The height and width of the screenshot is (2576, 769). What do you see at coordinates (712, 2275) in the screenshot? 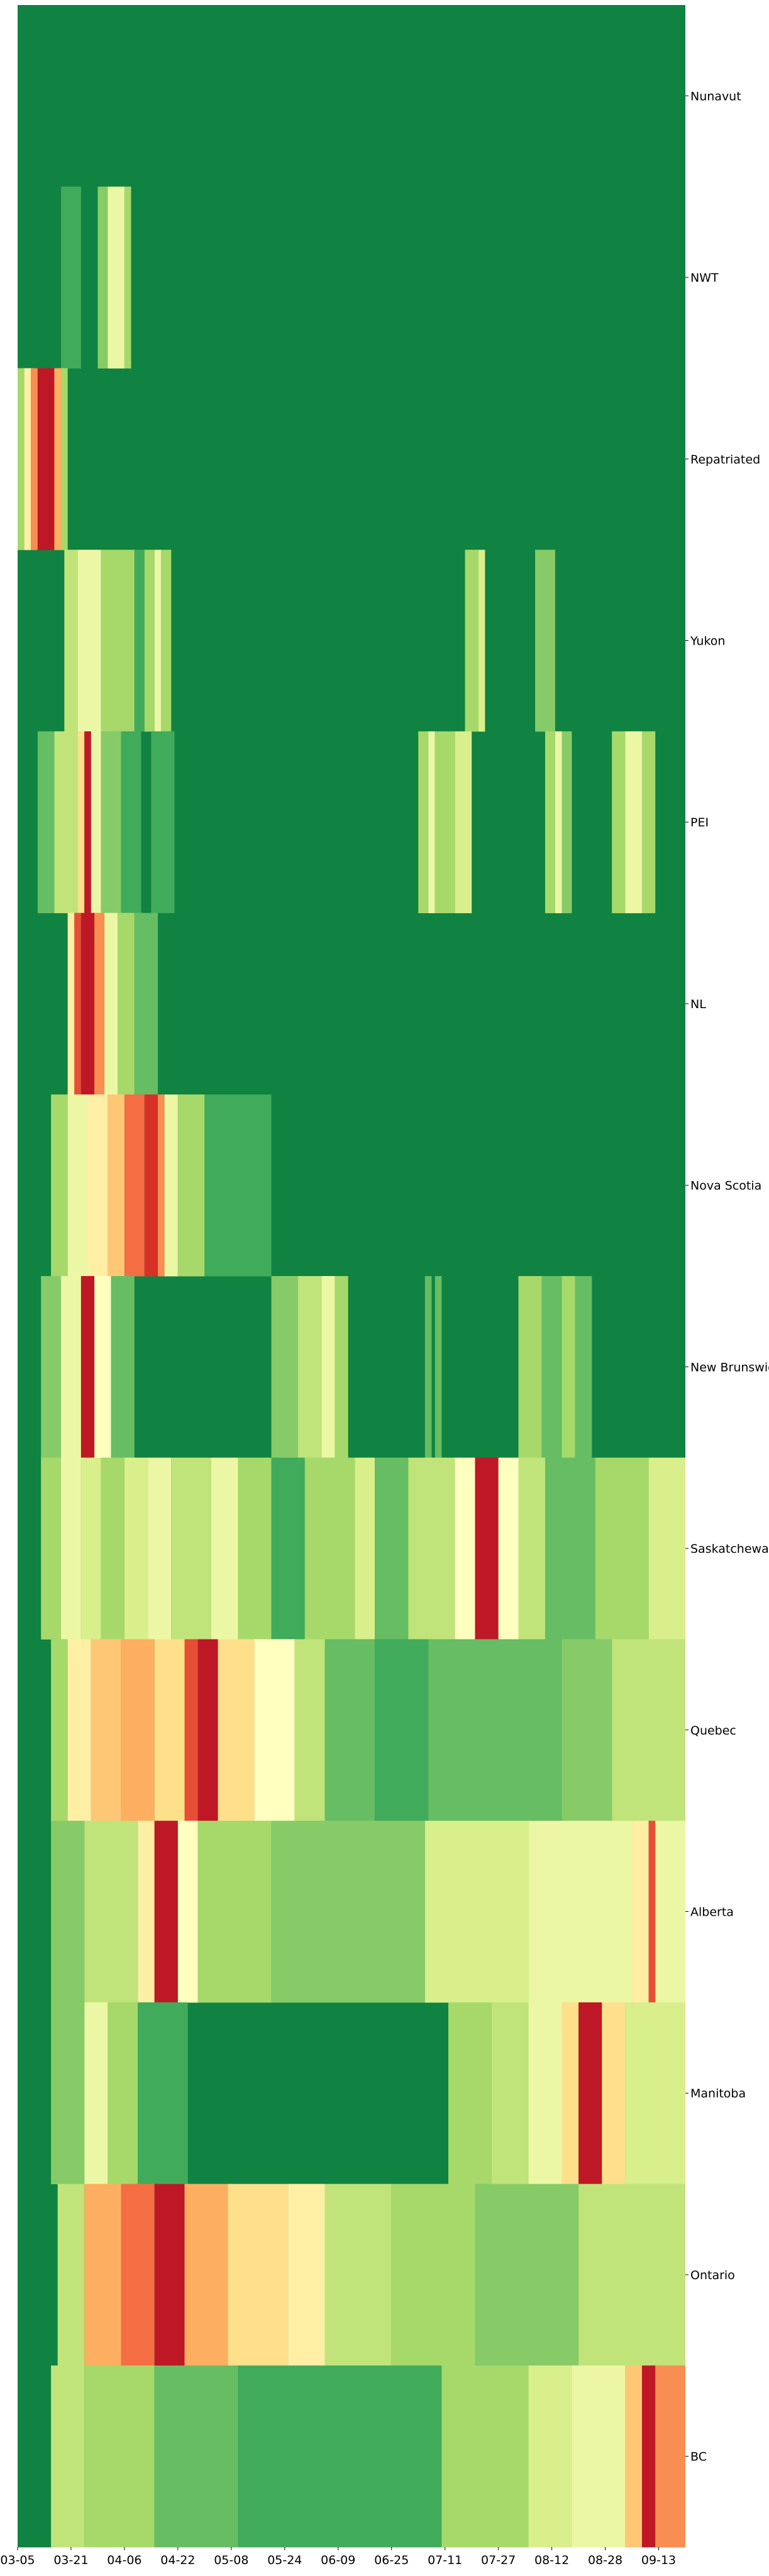
I see `row-label: Ontario` at bounding box center [712, 2275].